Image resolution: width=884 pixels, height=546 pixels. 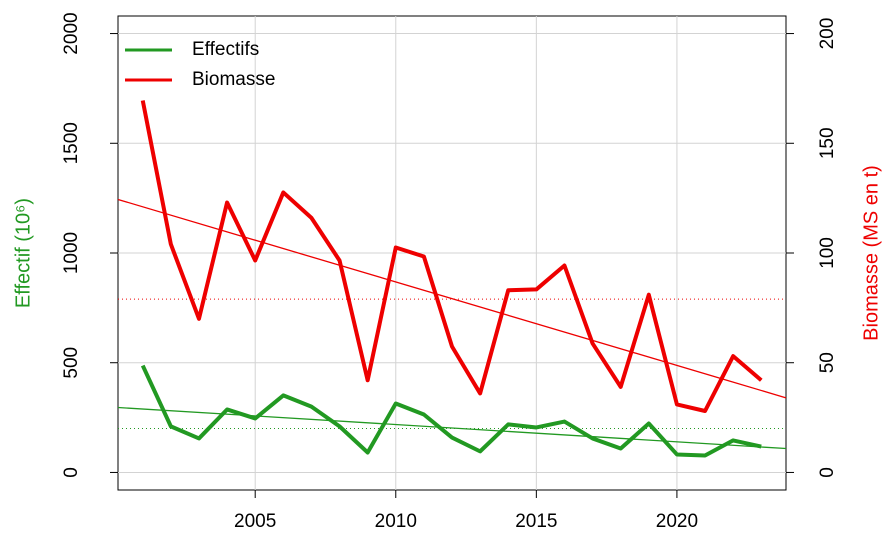 What do you see at coordinates (677, 521) in the screenshot?
I see `x-tick-label: 2020` at bounding box center [677, 521].